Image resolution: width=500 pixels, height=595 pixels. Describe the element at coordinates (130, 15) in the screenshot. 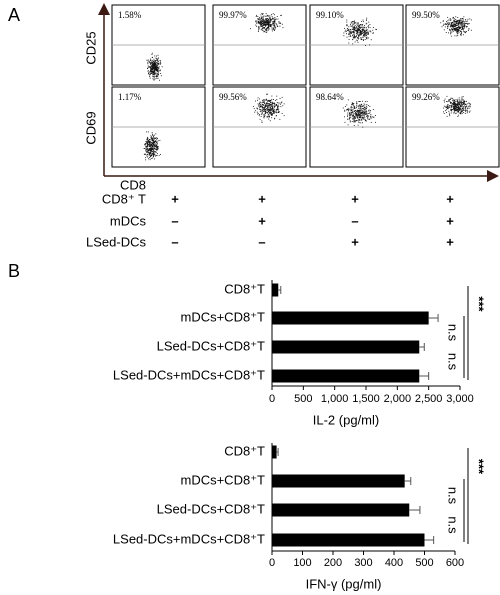

I see `gate-percentage: 1.58%` at that location.